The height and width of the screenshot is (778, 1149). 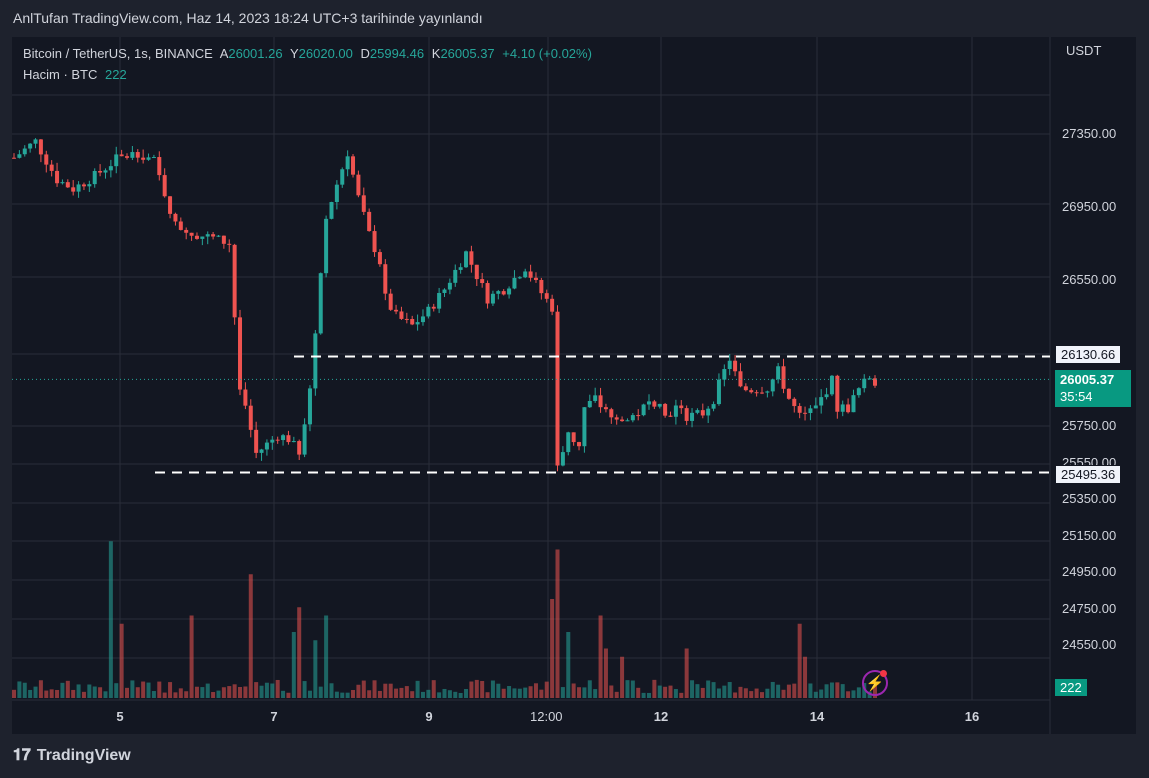 I want to click on tradingview-footer: 𝟏𝟕 TradingView, so click(x=72, y=756).